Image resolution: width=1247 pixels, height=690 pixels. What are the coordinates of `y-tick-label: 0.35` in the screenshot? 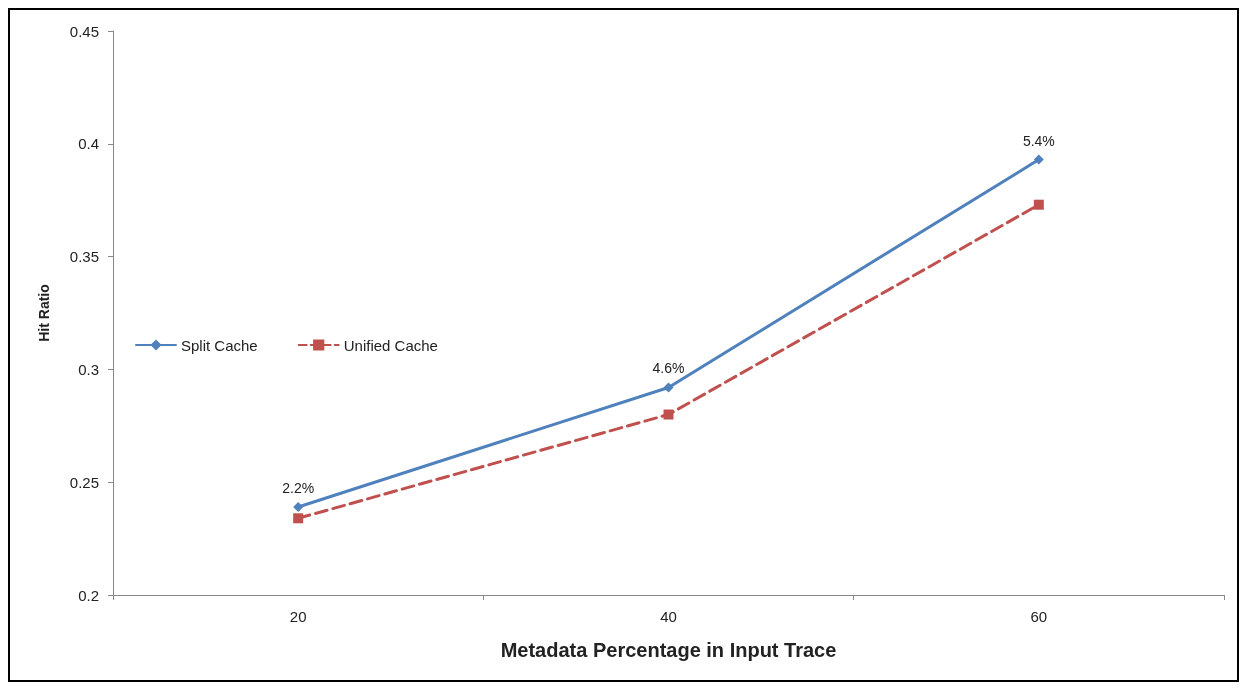 It's located at (84, 257).